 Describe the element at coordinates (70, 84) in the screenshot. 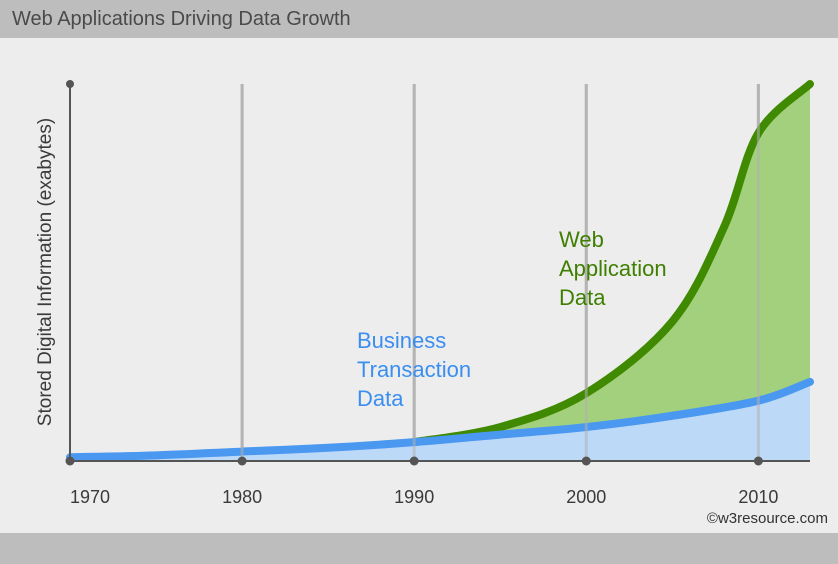

I see `y-axis-end-dot` at that location.